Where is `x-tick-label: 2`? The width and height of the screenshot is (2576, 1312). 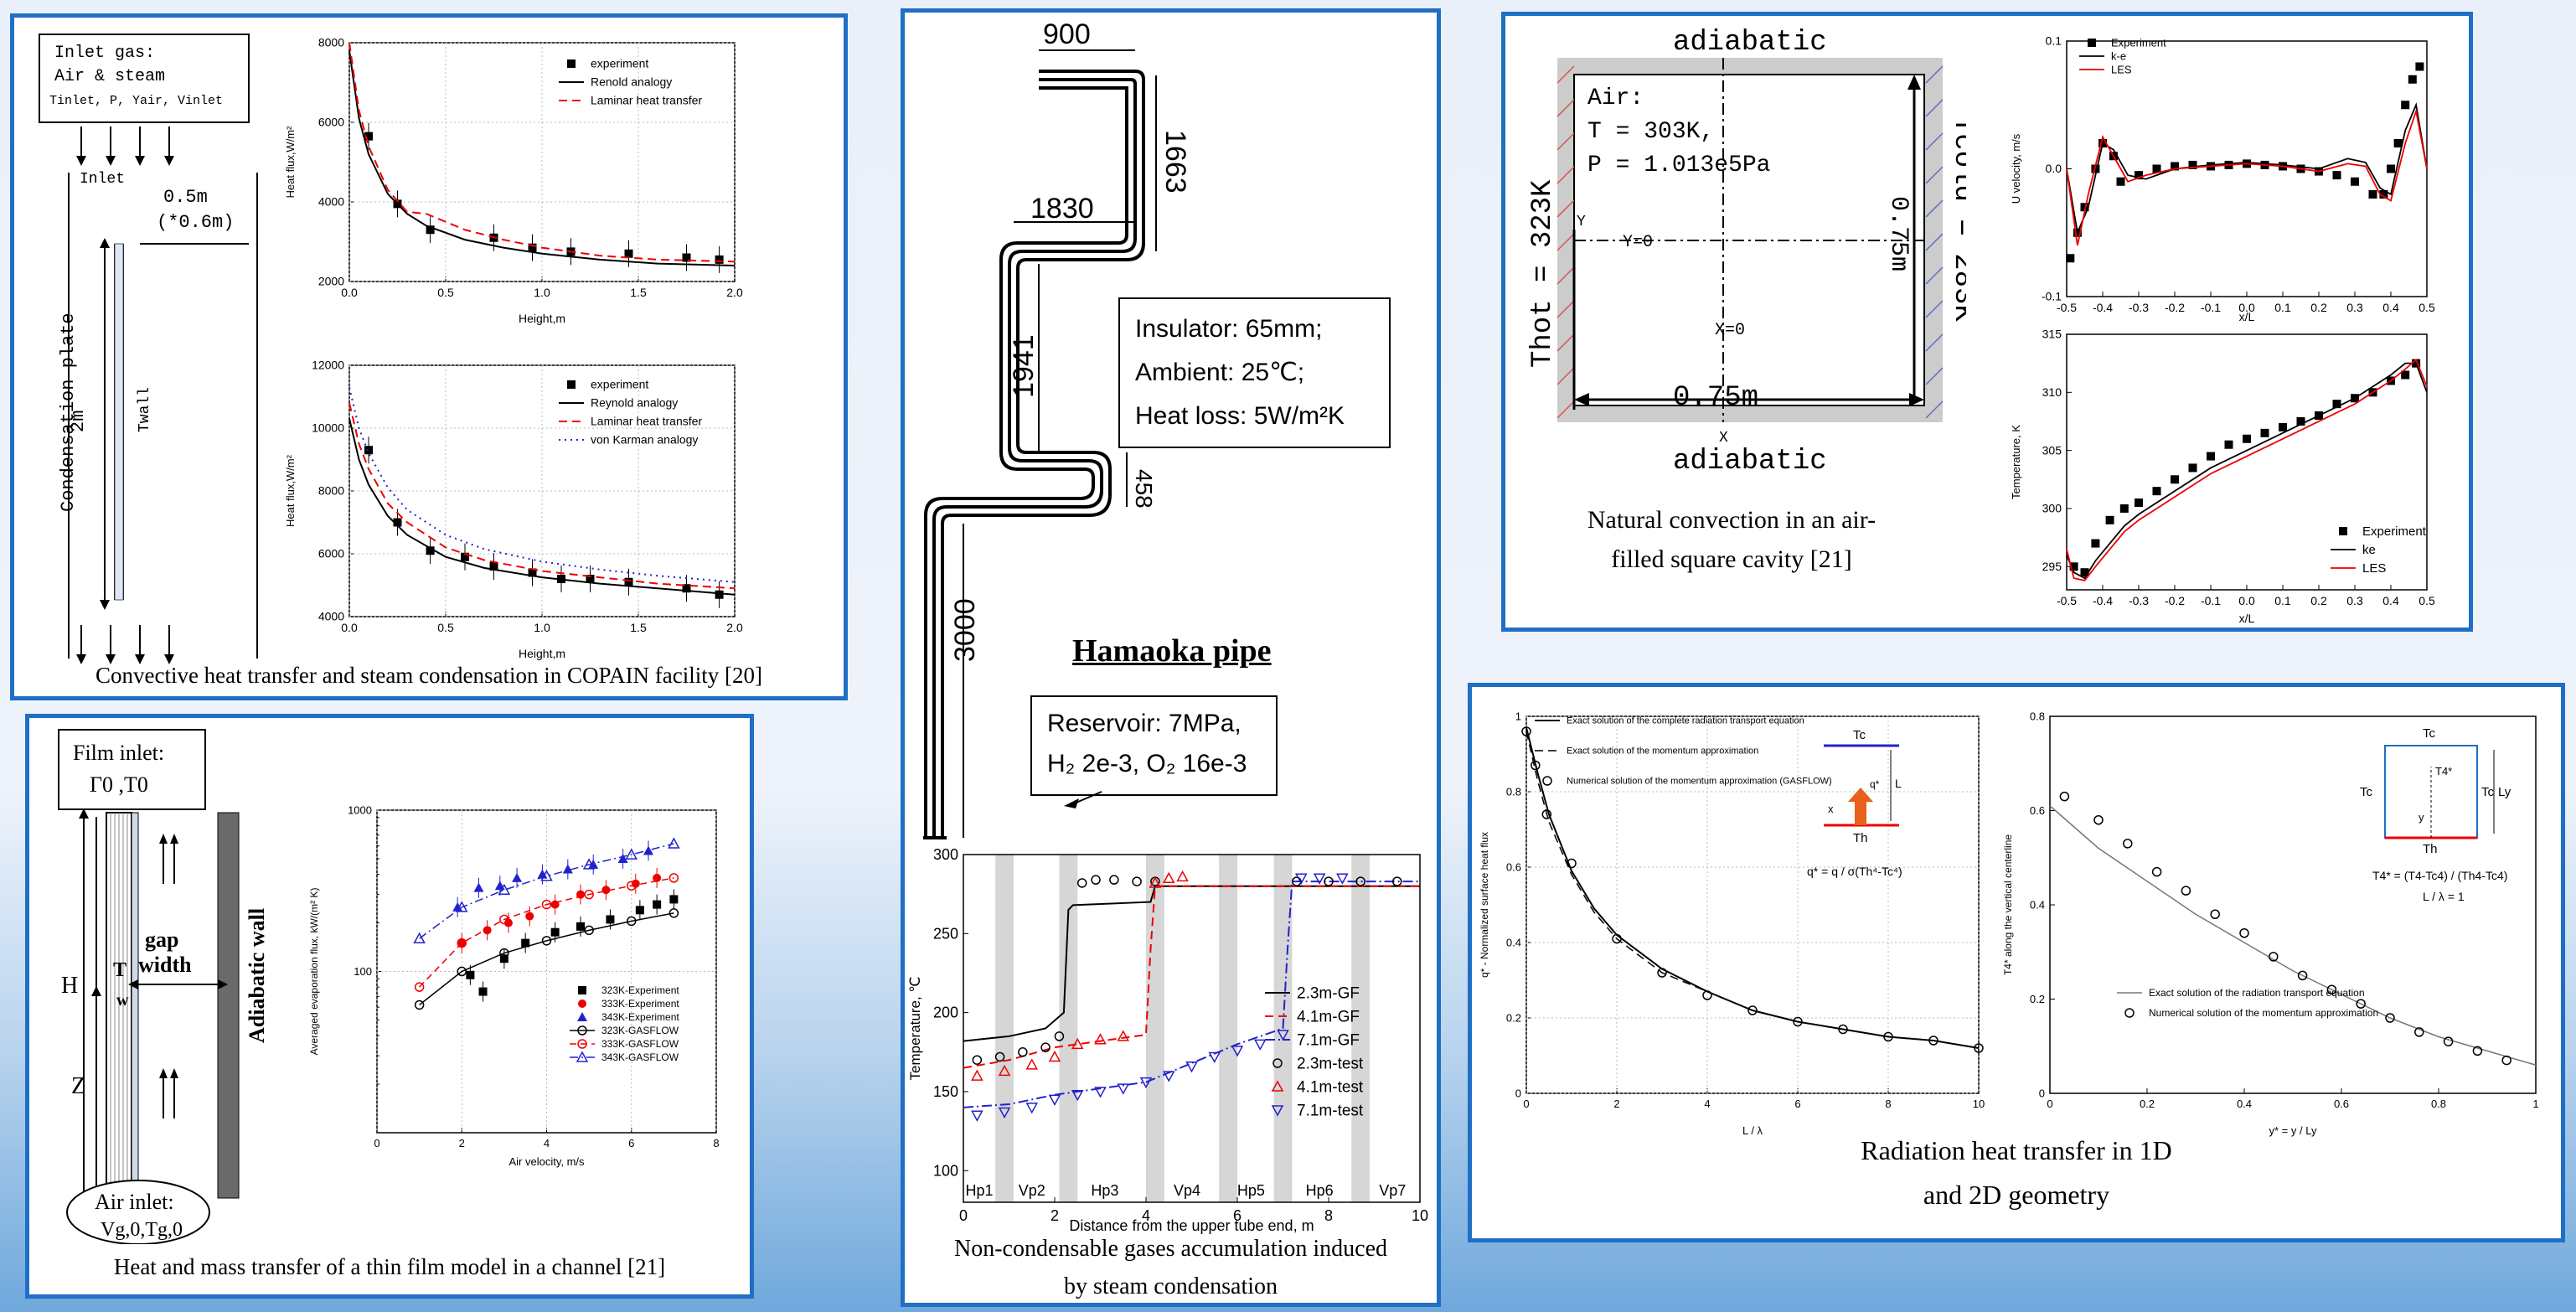
x-tick-label: 2 is located at coordinates (1616, 1104).